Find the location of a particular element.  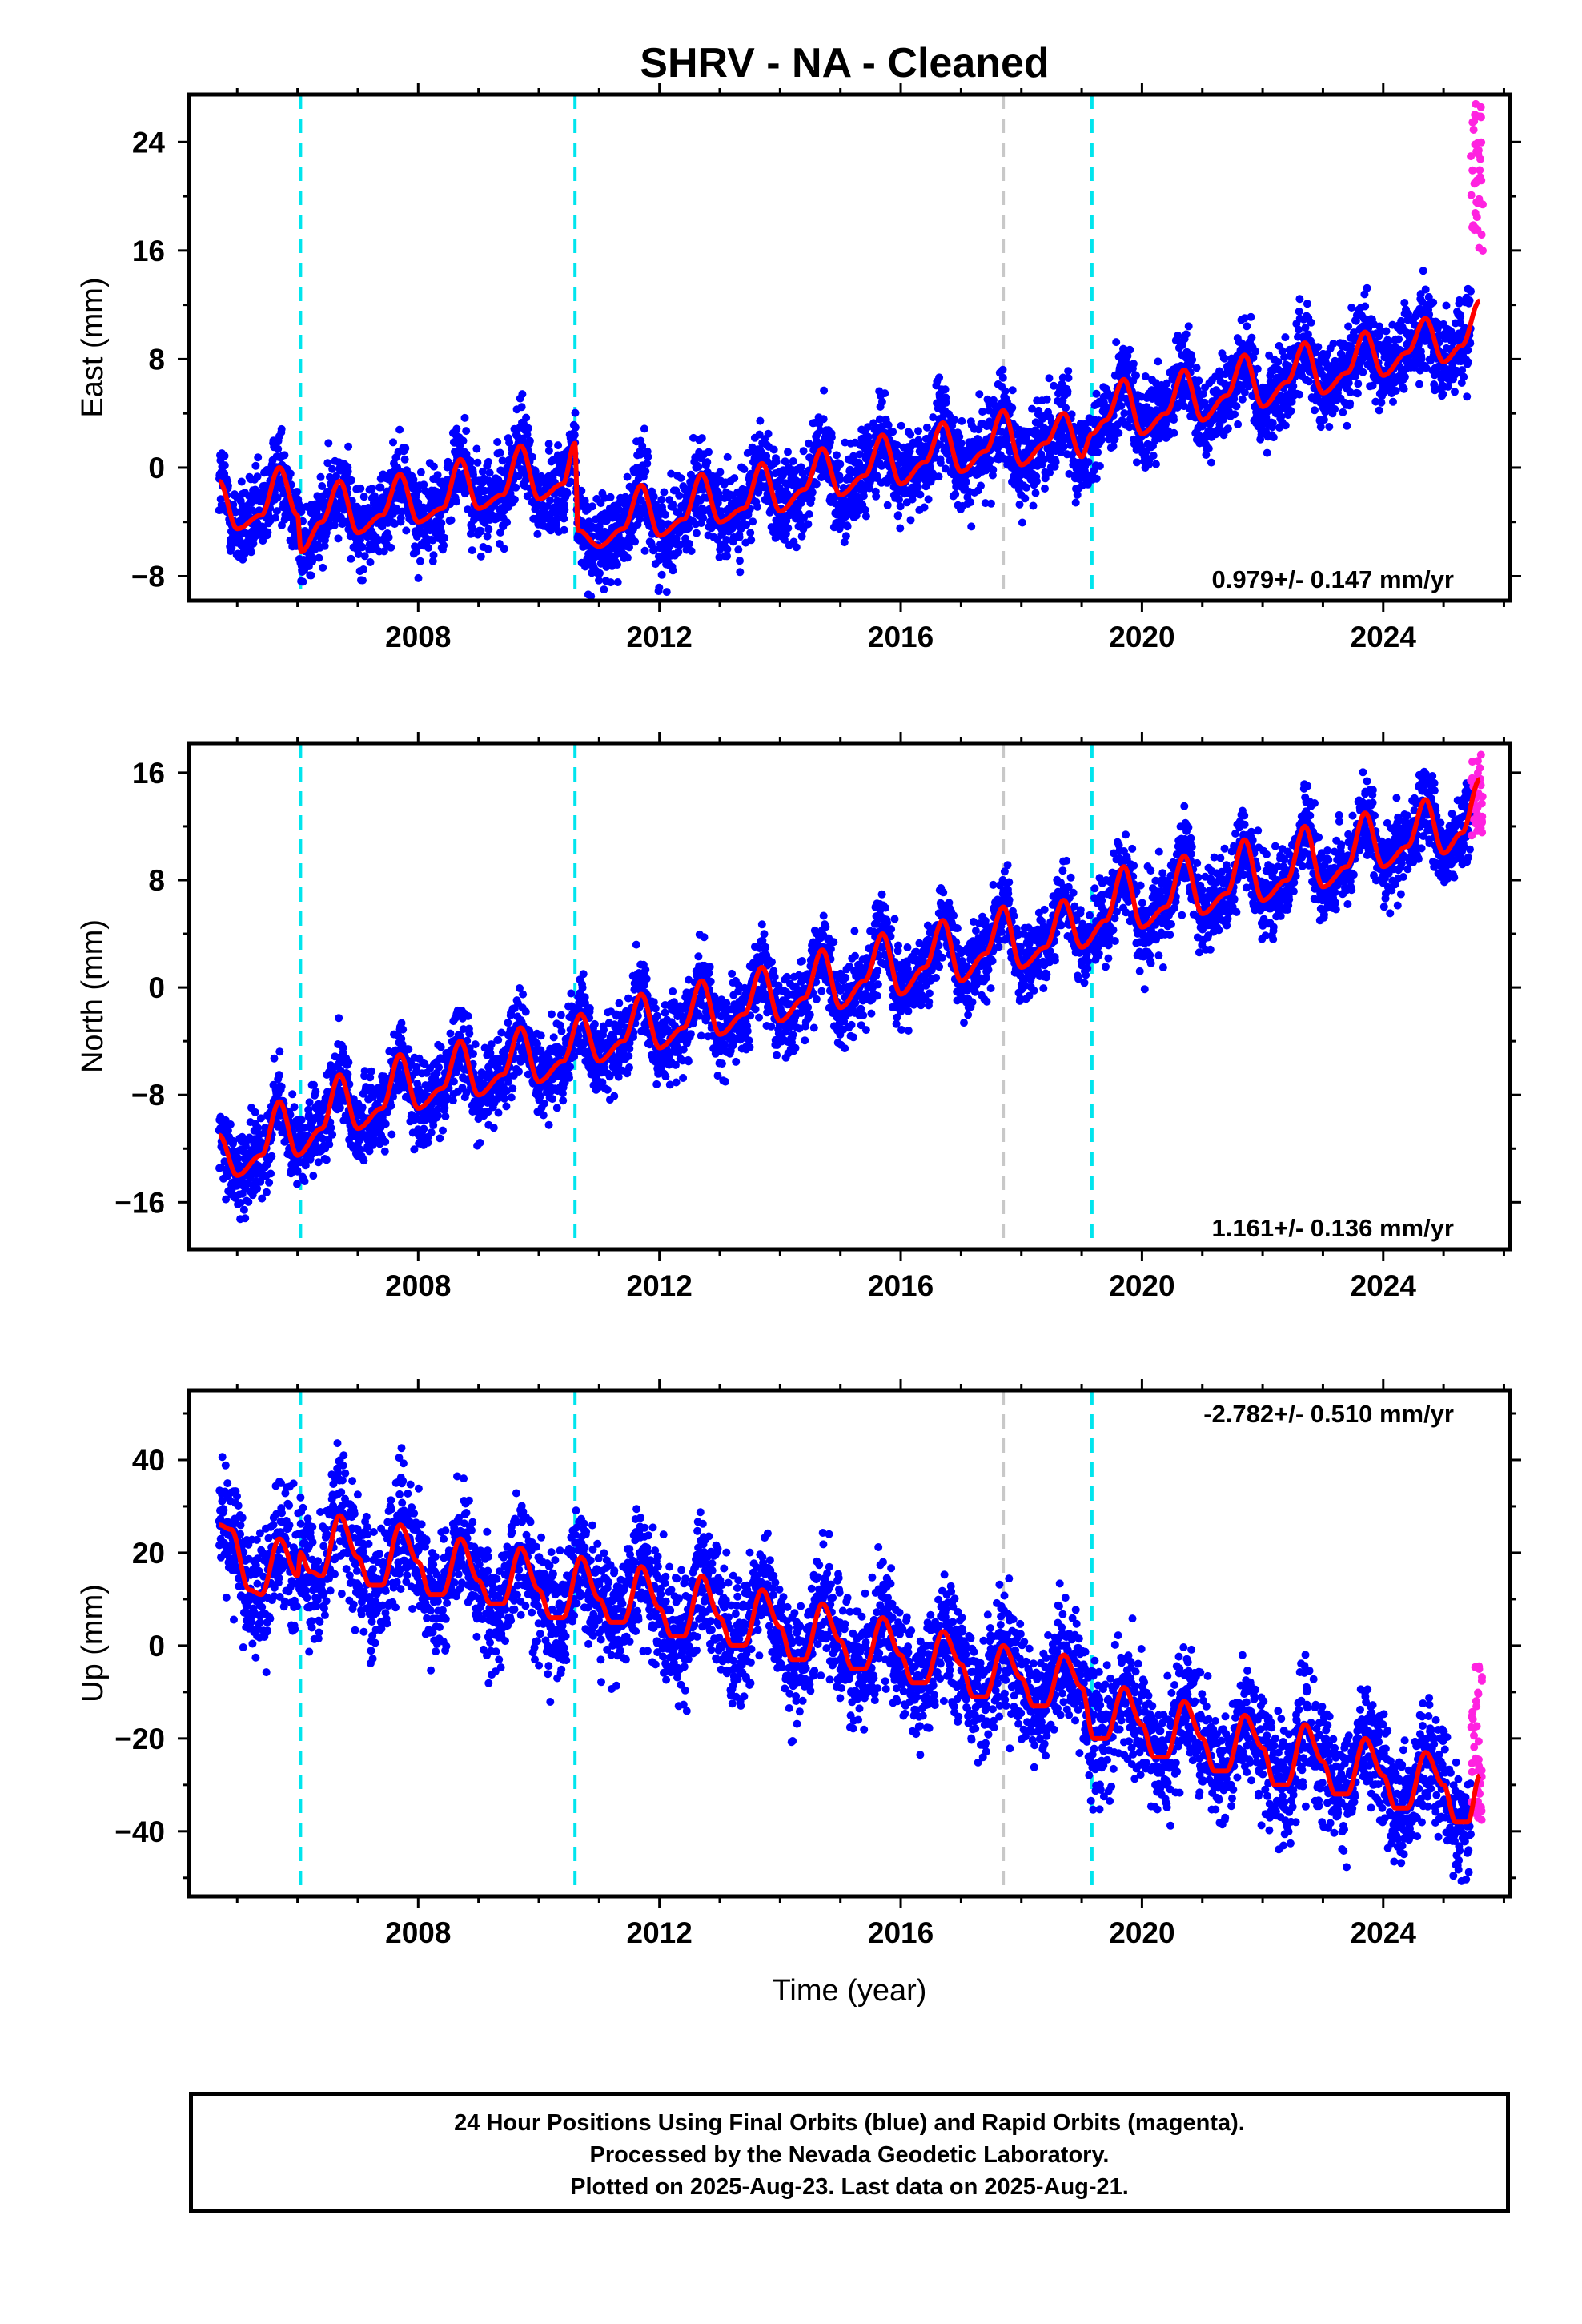

final-orbit-points is located at coordinates (845, 434).